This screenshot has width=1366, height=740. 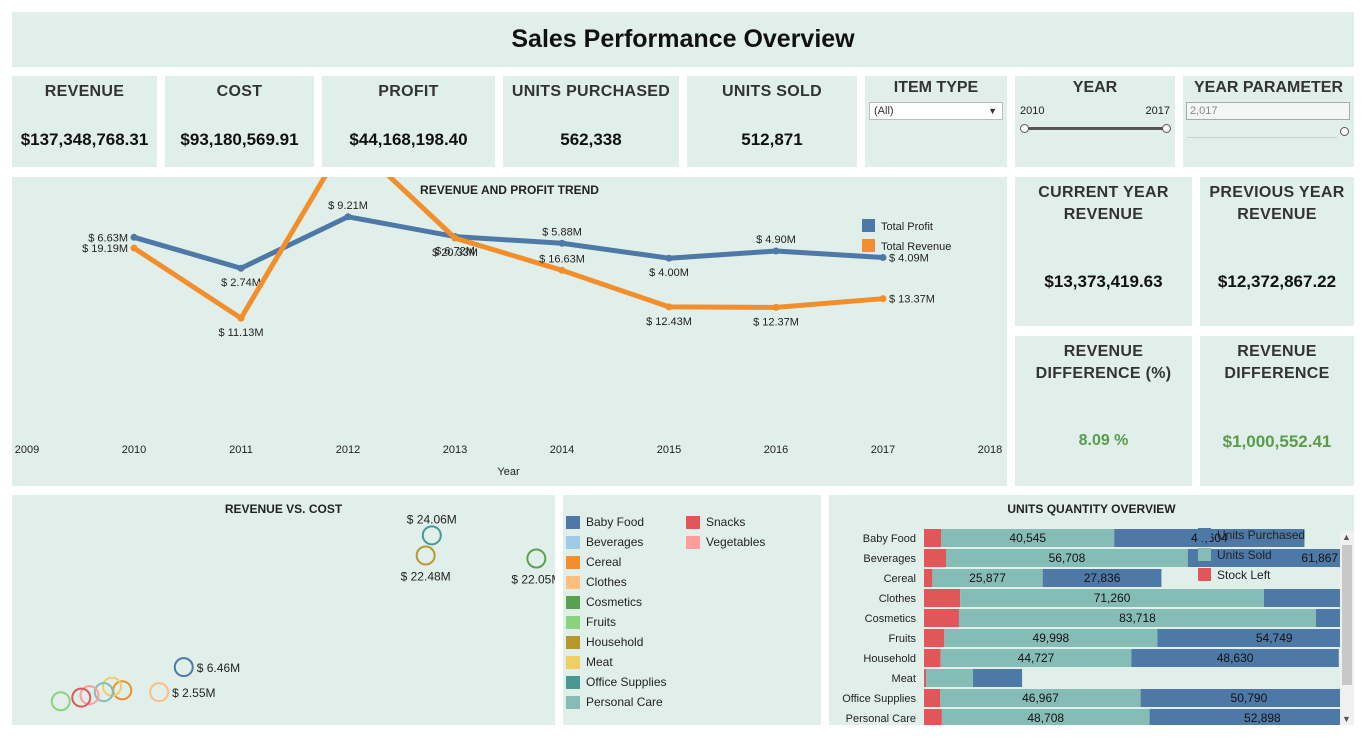 What do you see at coordinates (990, 450) in the screenshot?
I see `x-tick-label: 2018` at bounding box center [990, 450].